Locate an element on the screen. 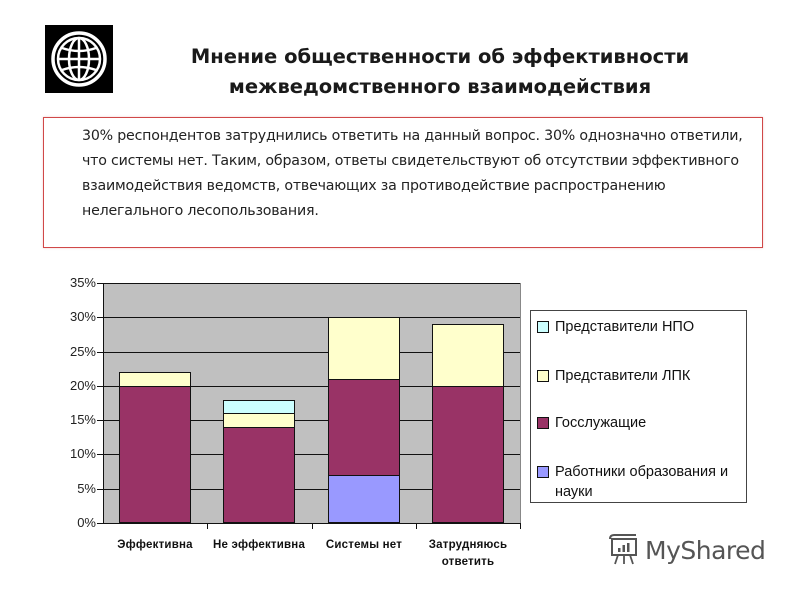 Image resolution: width=800 pixels, height=600 pixels. x-label-effective: Эффективна is located at coordinates (155, 545).